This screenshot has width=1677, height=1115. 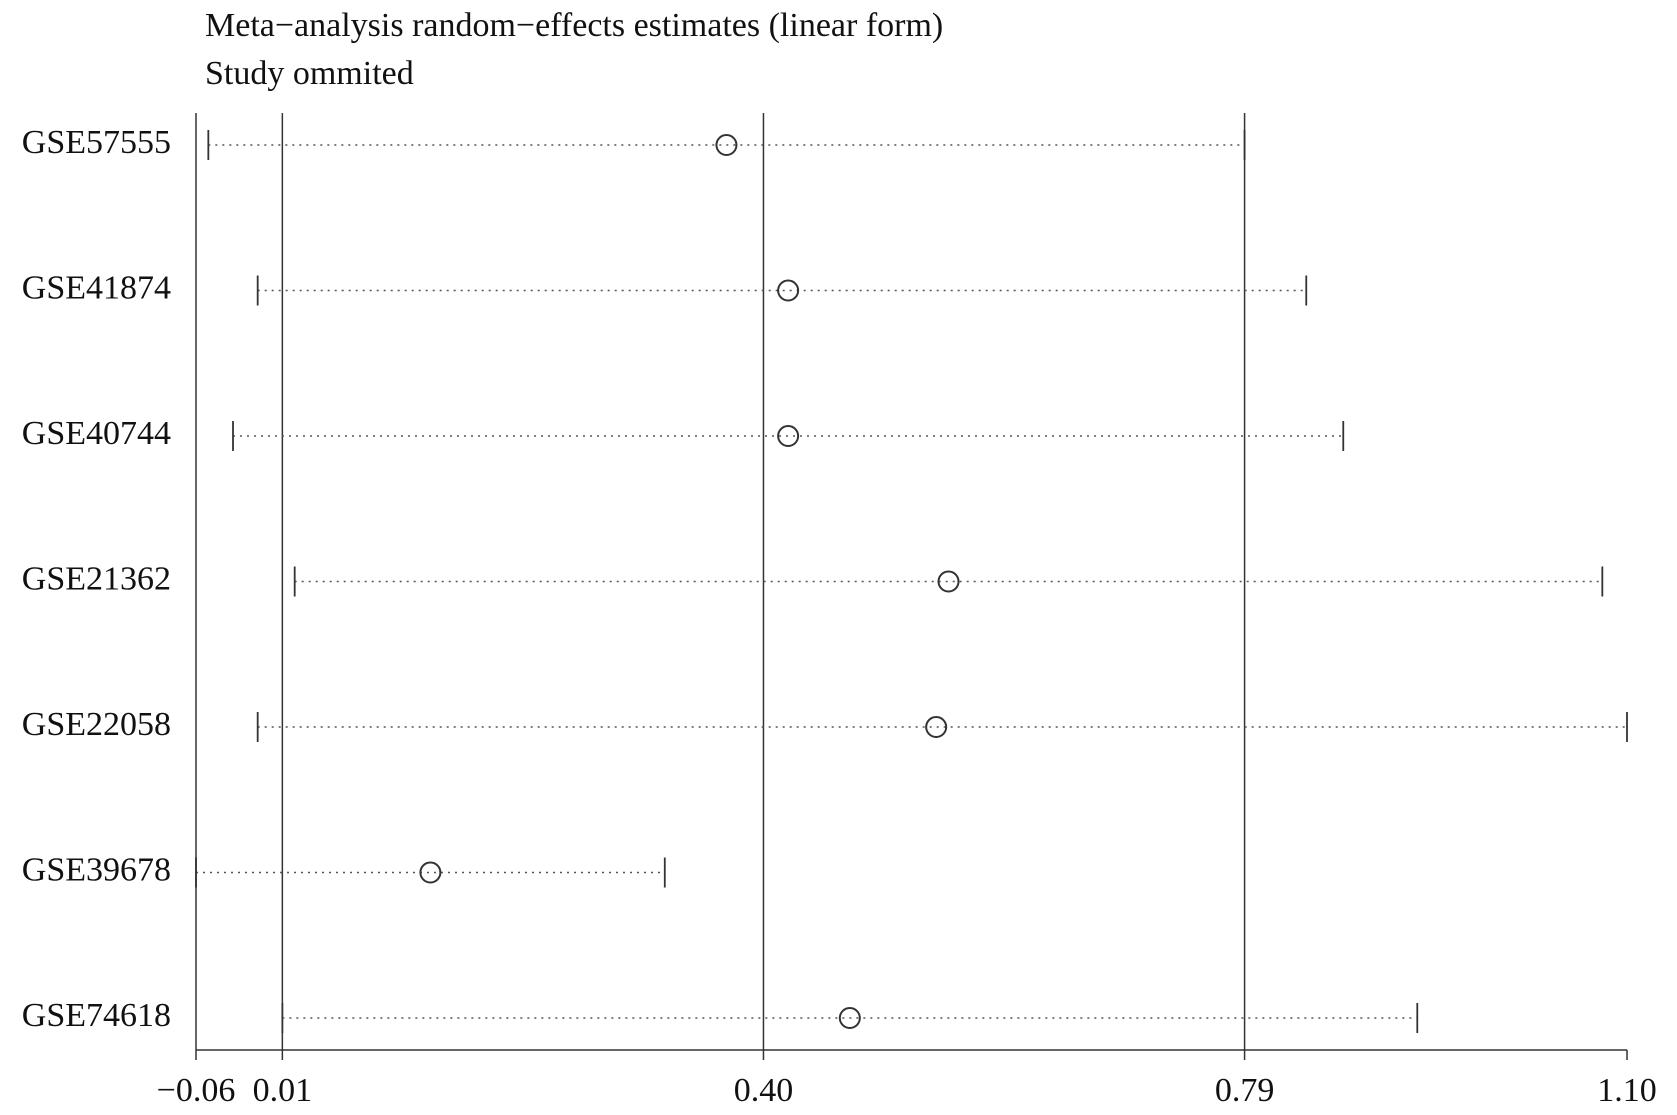 I want to click on x-tick-label: 0.40, so click(x=764, y=1090).